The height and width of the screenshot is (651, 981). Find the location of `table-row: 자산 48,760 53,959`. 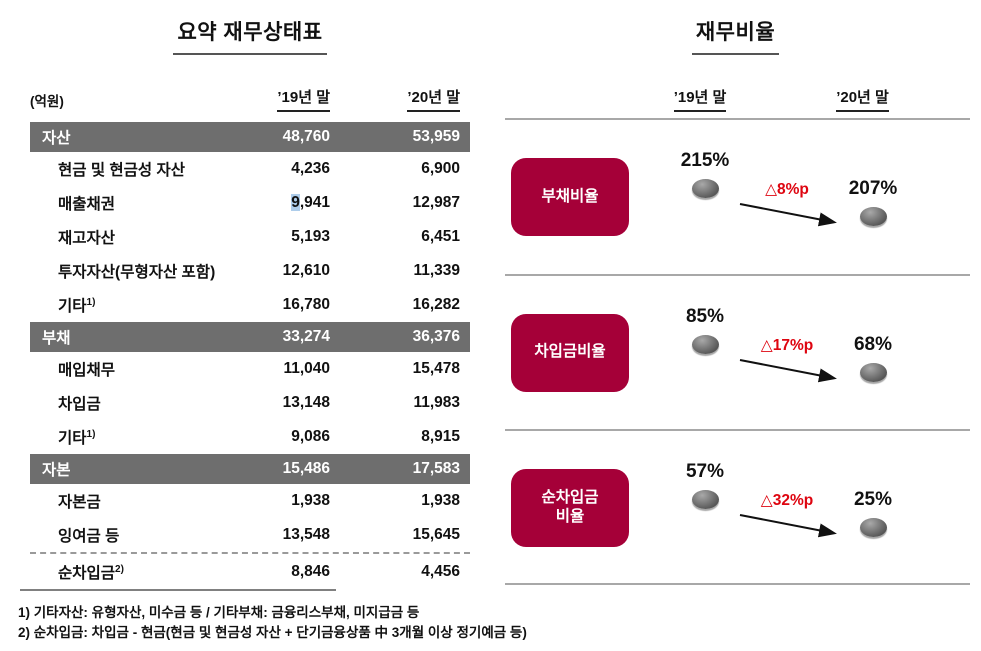

table-row: 자산 48,760 53,959 is located at coordinates (250, 137).